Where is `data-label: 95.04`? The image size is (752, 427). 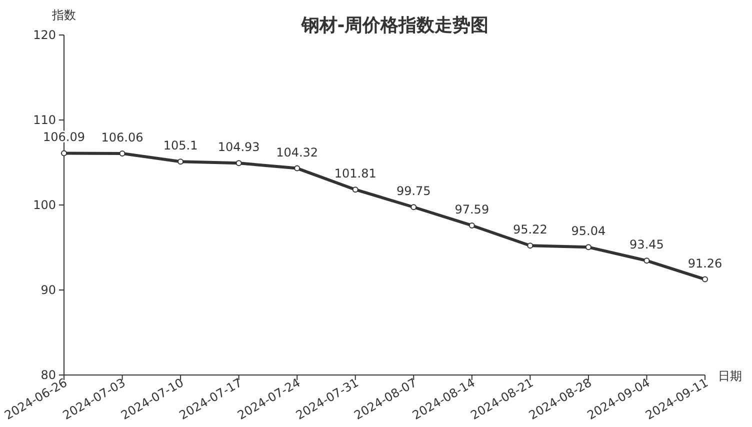
data-label: 95.04 is located at coordinates (588, 231).